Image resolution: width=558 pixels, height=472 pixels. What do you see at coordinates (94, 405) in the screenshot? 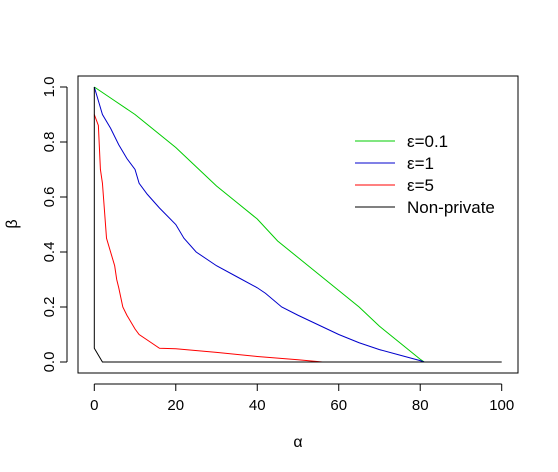
I see `x-tick-label: 0` at bounding box center [94, 405].